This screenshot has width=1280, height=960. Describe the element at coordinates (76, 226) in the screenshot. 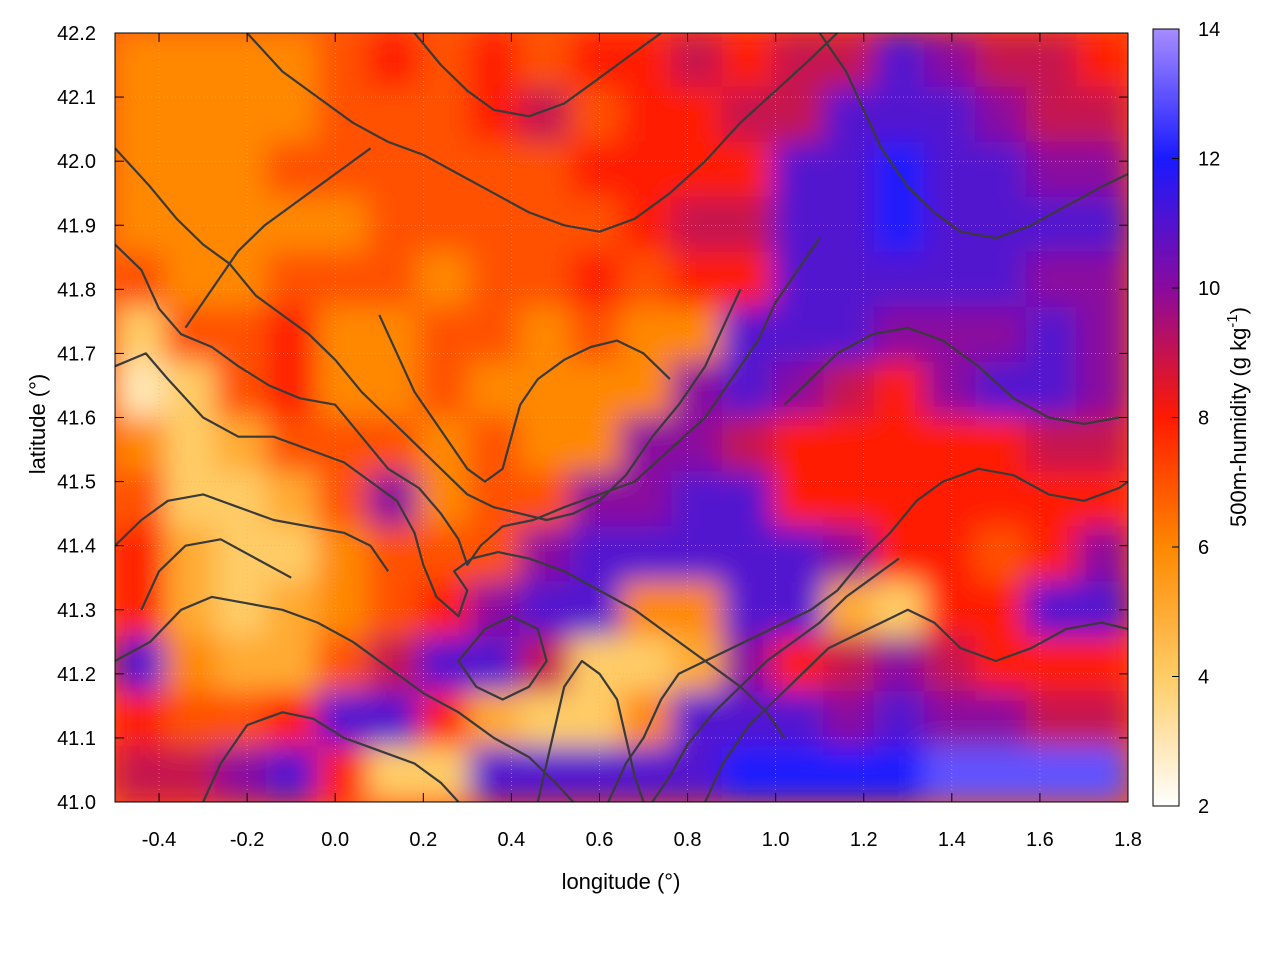

I see `y-tick-label: 41.9` at that location.